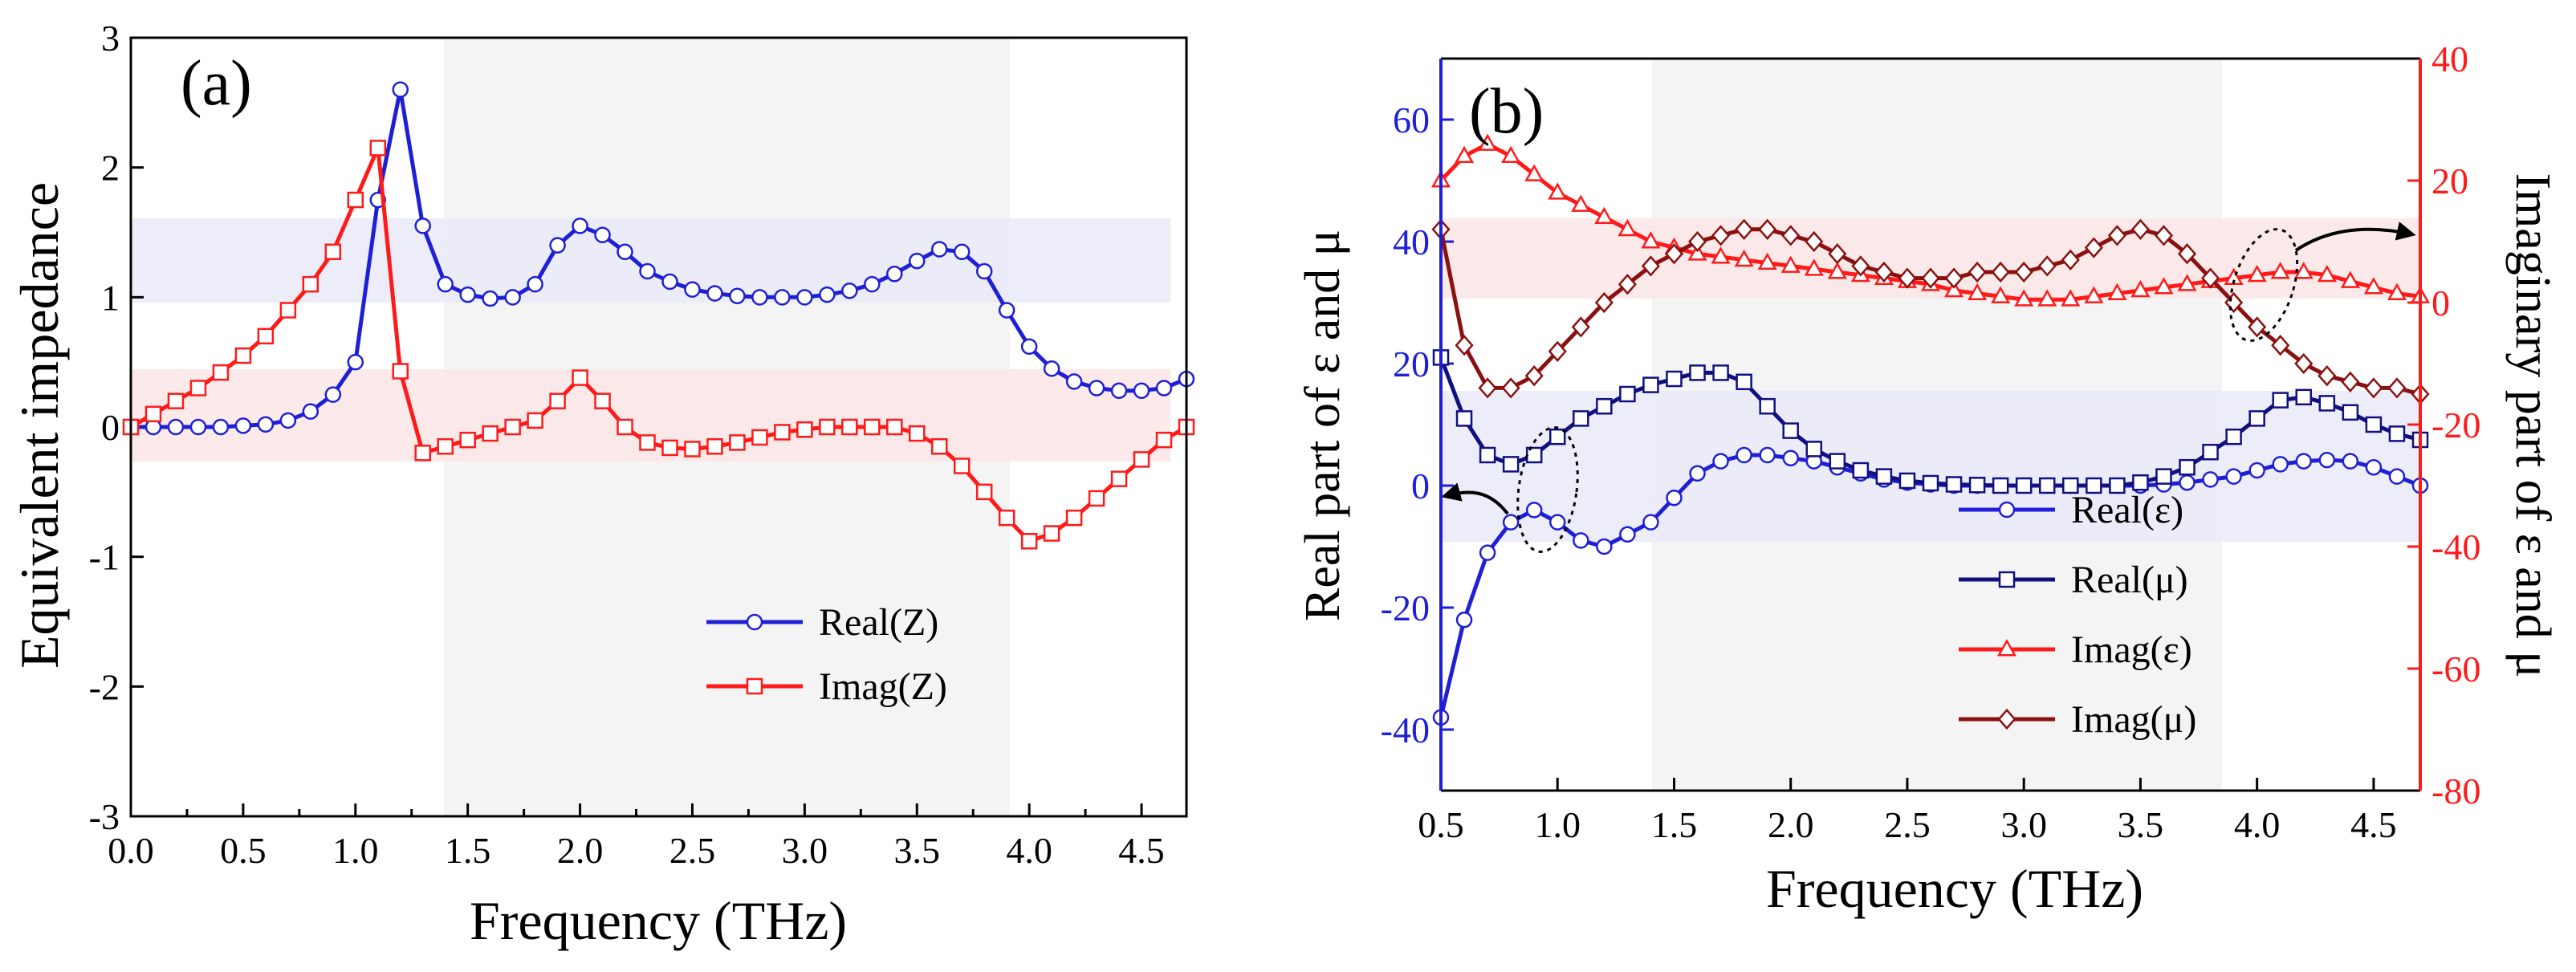 This screenshot has height=972, width=2576. I want to click on panel-b-left-y-tick-label: 40, so click(1411, 242).